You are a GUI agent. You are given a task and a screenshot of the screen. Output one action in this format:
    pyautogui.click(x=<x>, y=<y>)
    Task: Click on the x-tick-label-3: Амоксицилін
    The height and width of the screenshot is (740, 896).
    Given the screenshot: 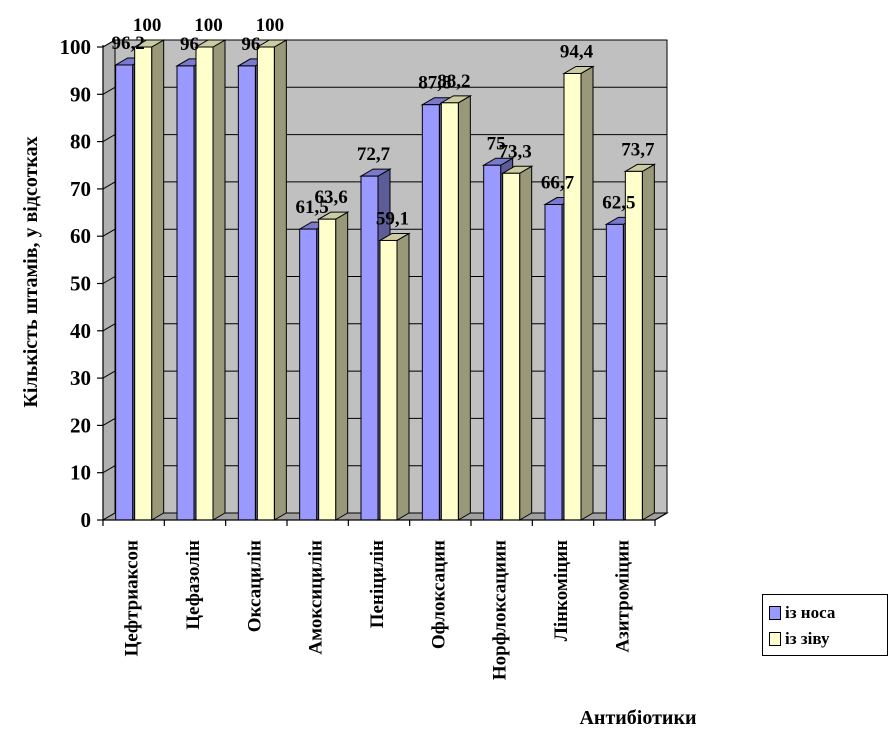 What is the action you would take?
    pyautogui.click(x=316, y=597)
    